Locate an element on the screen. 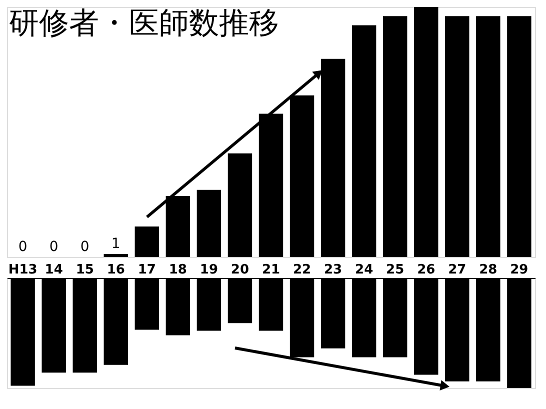 Image resolution: width=546 pixels, height=409 pixels. x-tick-label: H13 is located at coordinates (23, 270).